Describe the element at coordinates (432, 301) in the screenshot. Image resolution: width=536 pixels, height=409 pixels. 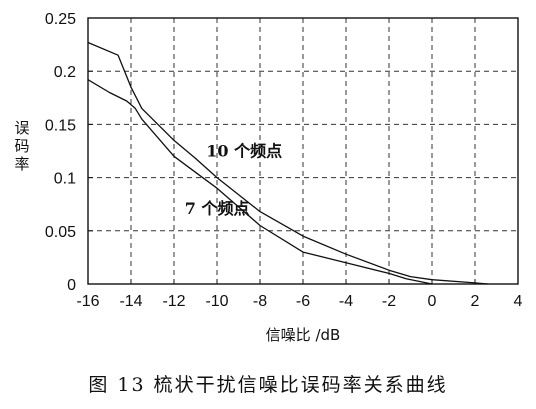
I see `x-tick-label: 0` at that location.